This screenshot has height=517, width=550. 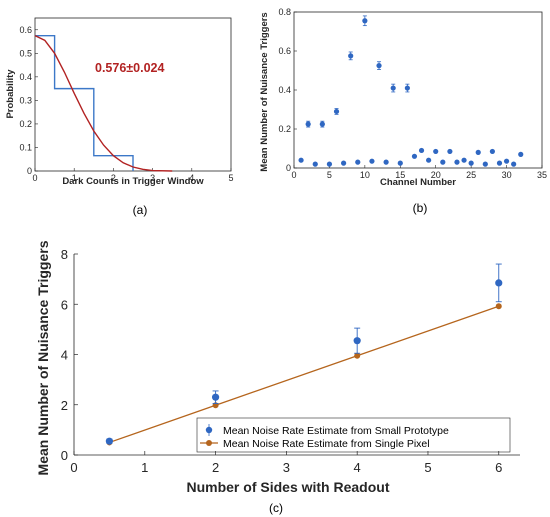 I want to click on panel-c-xlabel: Number of Sides with Readout, so click(x=287, y=487).